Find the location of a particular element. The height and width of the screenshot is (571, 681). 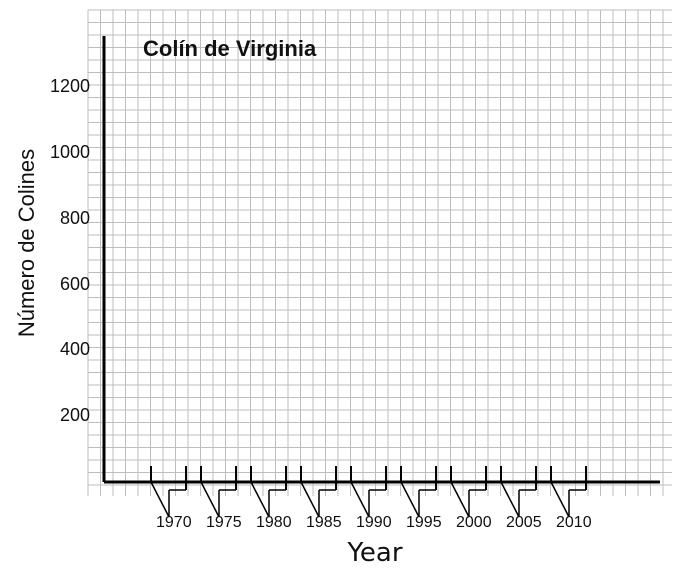

x-tick-label: 1980 is located at coordinates (274, 522).